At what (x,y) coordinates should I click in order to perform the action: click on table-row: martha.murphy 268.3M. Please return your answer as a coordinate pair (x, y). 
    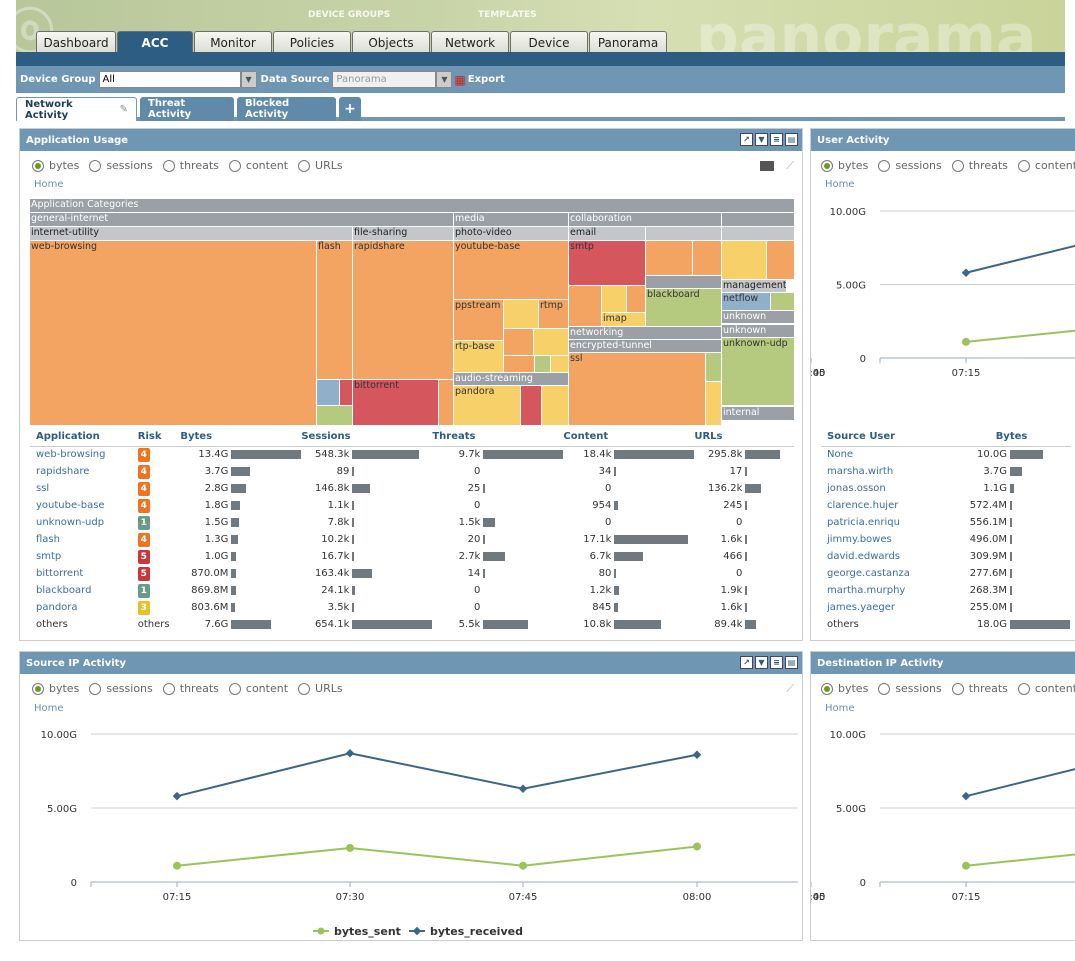
    Looking at the image, I should click on (946, 590).